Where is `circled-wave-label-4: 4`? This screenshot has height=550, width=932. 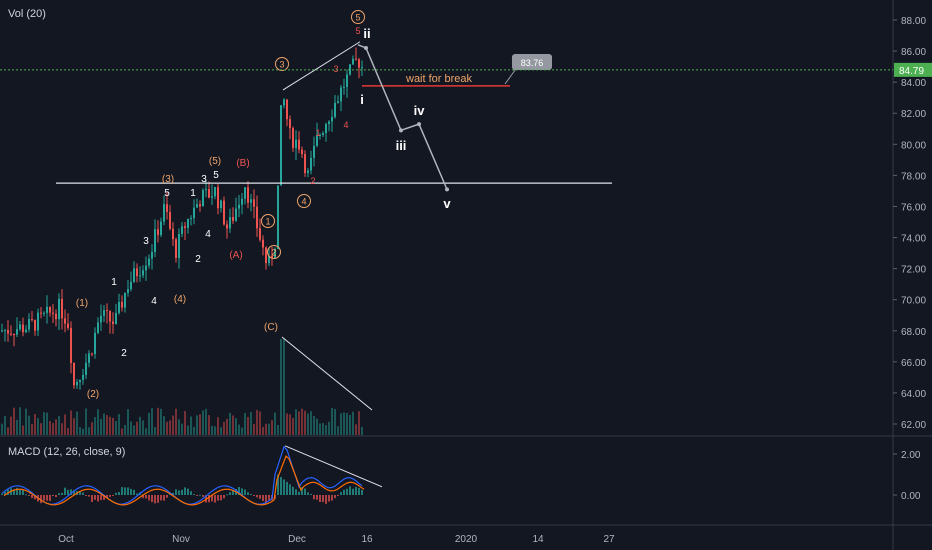
circled-wave-label-4: 4 is located at coordinates (303, 202).